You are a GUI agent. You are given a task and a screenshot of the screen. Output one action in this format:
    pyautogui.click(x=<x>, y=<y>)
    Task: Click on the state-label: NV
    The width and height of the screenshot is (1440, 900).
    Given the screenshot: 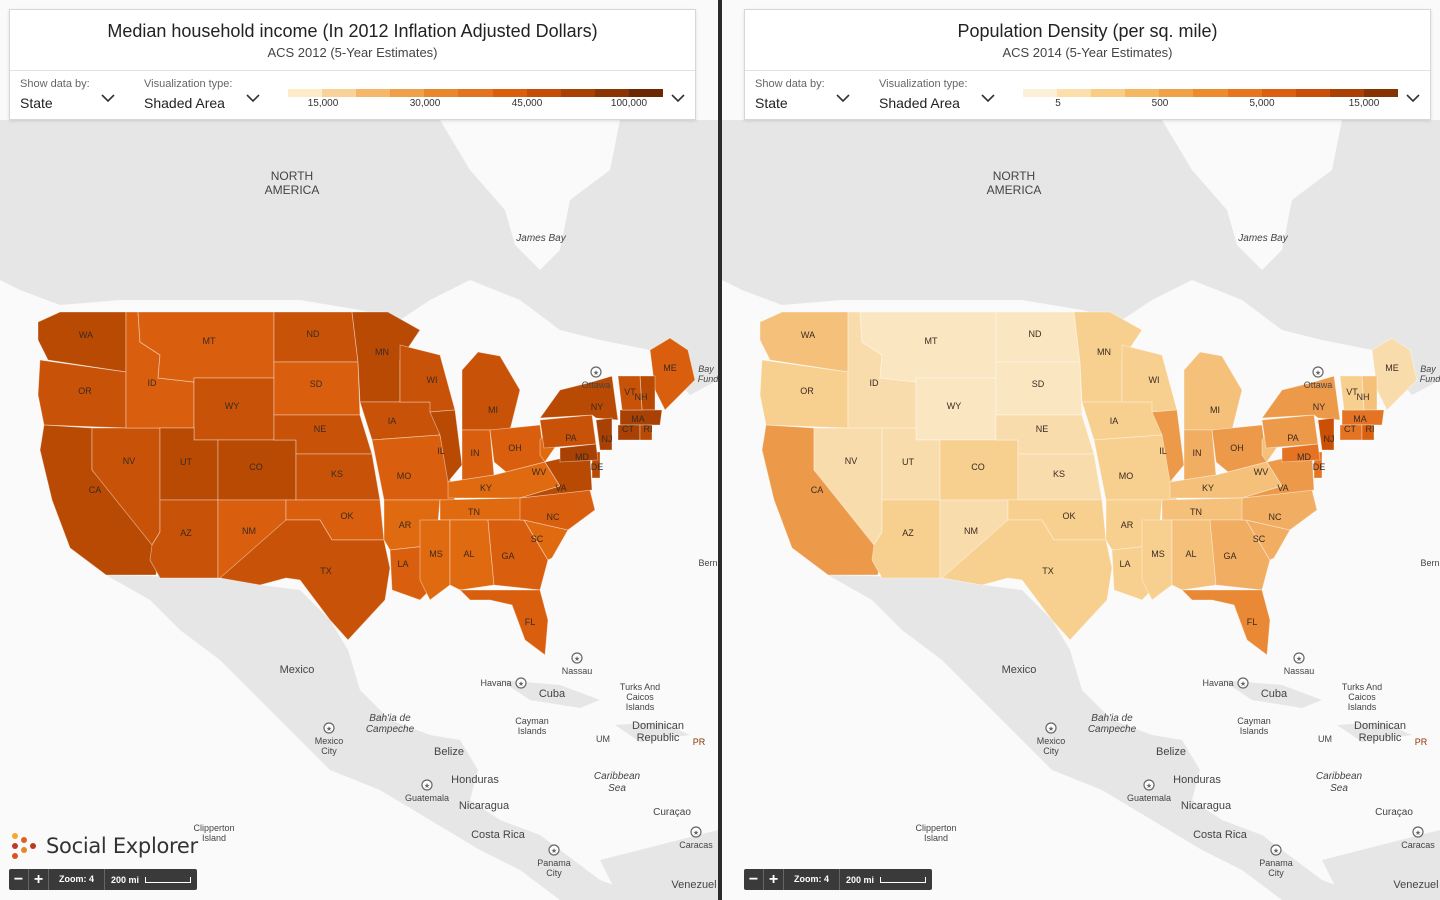 What is the action you would take?
    pyautogui.click(x=851, y=461)
    